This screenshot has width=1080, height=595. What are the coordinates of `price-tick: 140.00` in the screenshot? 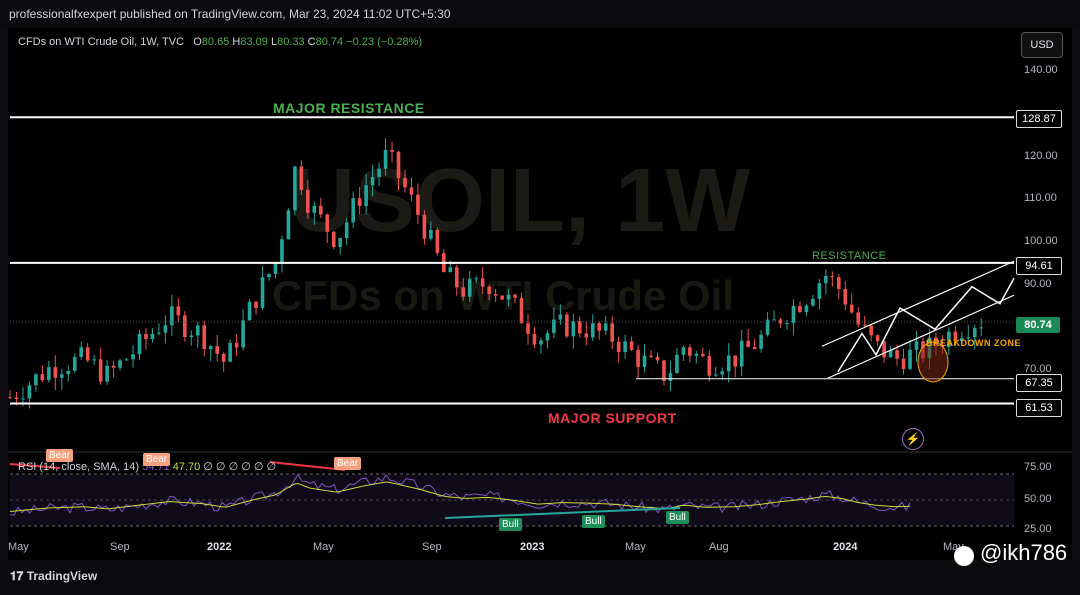 It's located at (1041, 70).